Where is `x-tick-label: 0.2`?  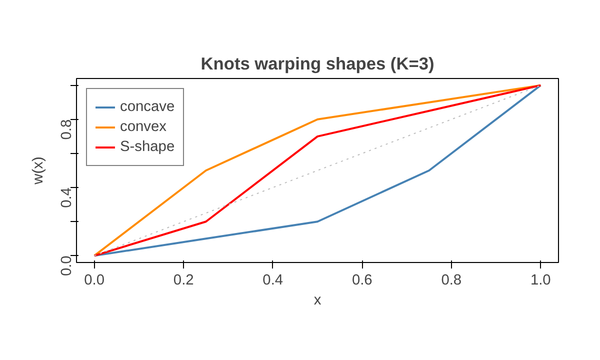 x-tick-label: 0.2 is located at coordinates (183, 280).